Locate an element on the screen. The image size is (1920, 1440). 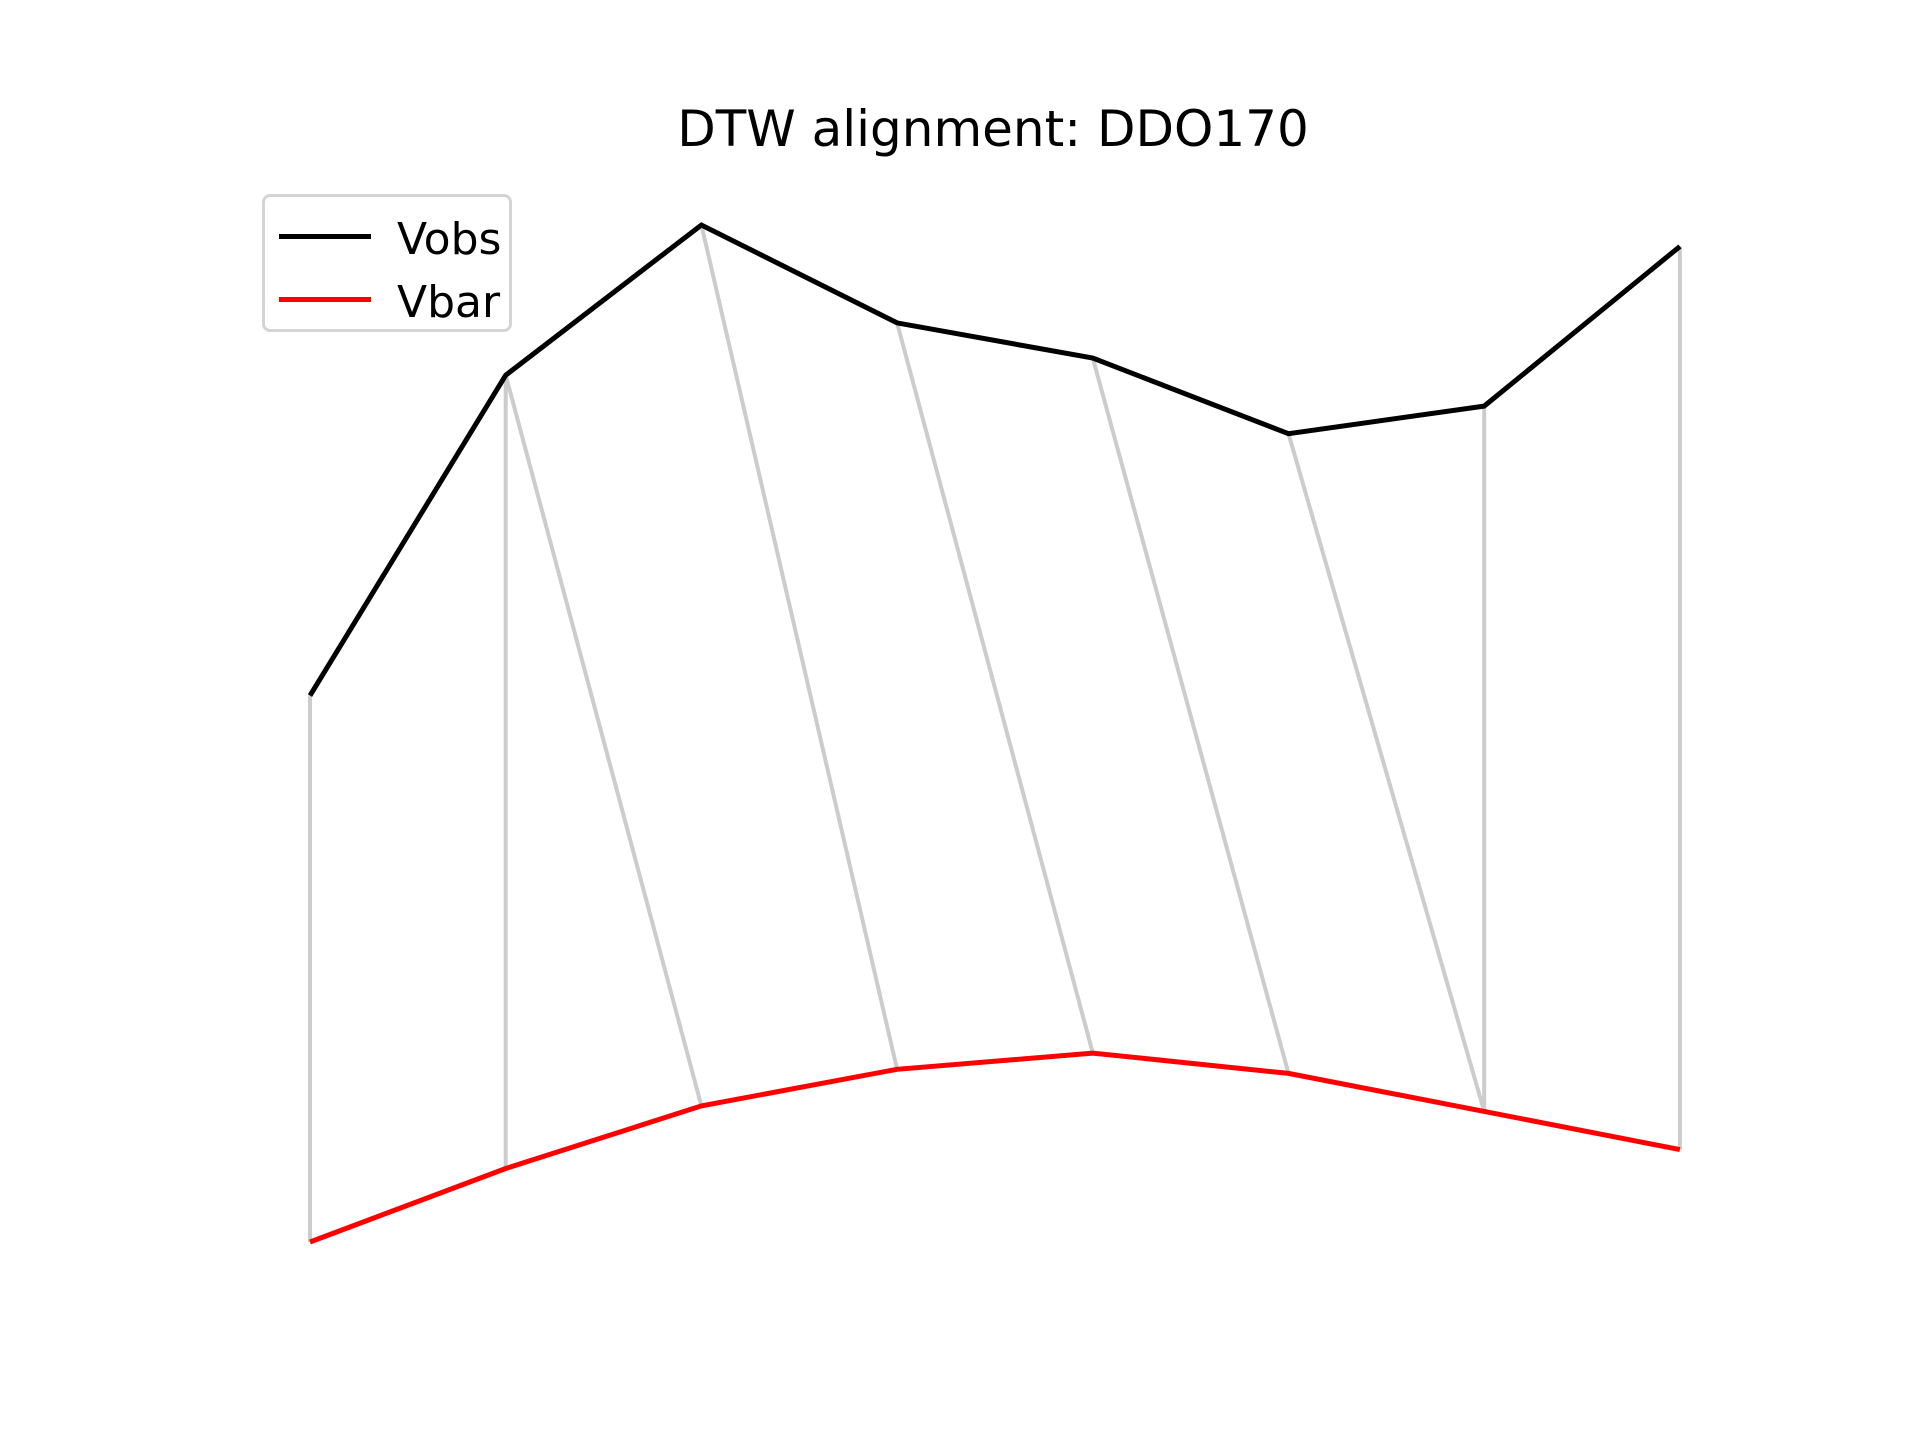
legend-label-vbar: Vbar is located at coordinates (449, 302).